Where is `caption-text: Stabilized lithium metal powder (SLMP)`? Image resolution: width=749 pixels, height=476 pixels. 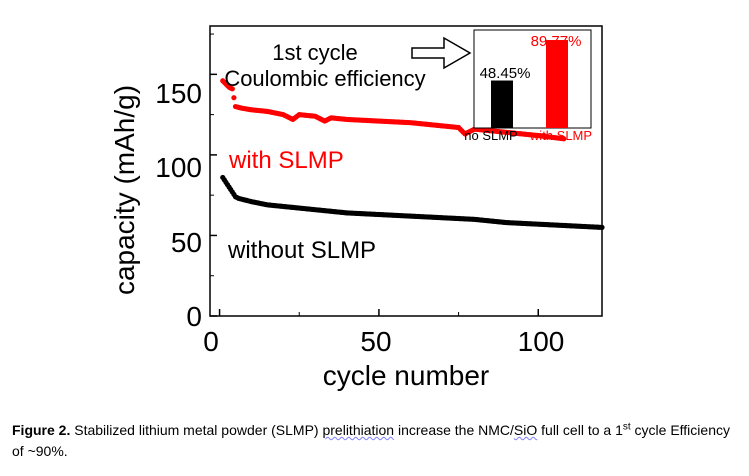 caption-text: Stabilized lithium metal powder (SLMP) is located at coordinates (196, 430).